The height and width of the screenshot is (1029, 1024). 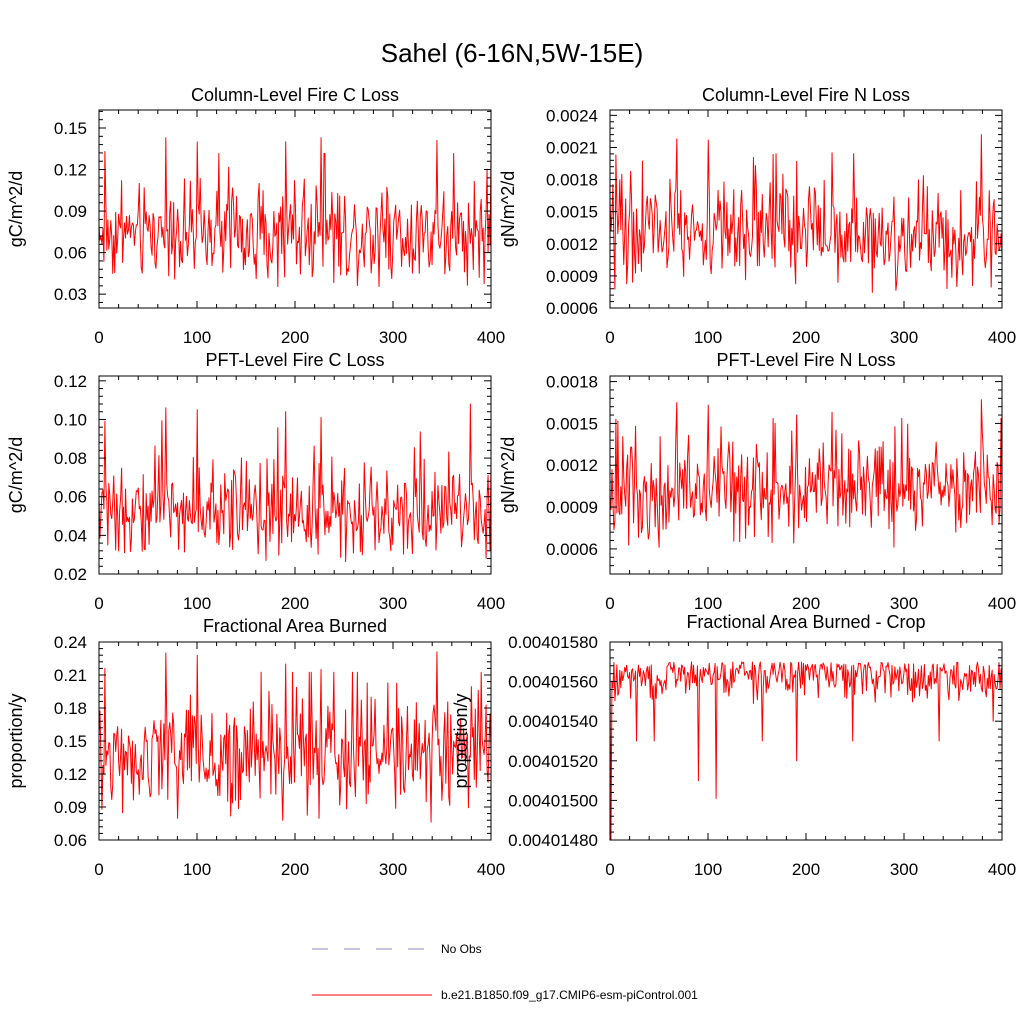 What do you see at coordinates (1002, 337) in the screenshot?
I see `panel-2-x-tick-label: 400` at bounding box center [1002, 337].